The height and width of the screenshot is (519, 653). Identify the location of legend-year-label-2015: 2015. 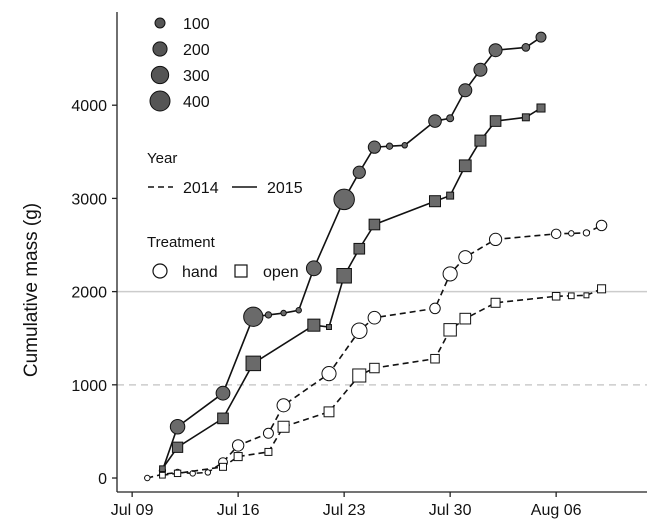
(285, 188).